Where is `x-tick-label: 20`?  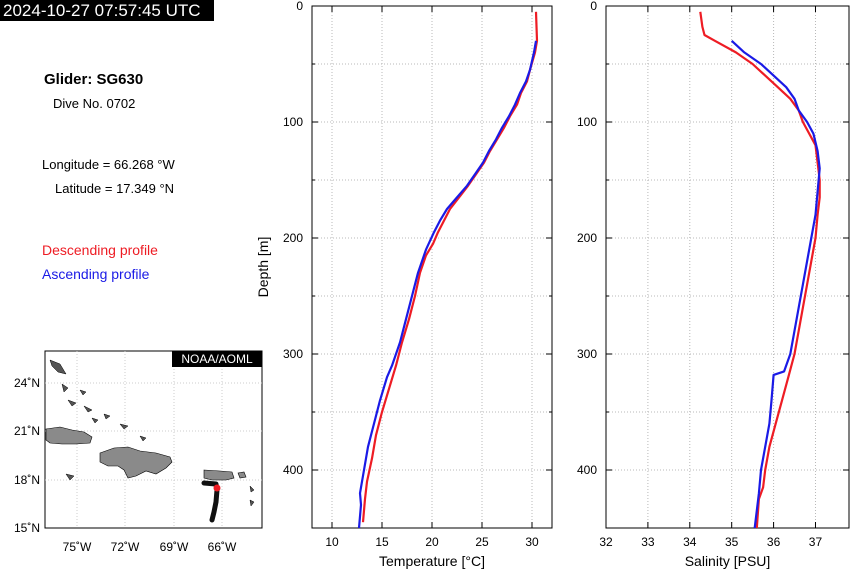 x-tick-label: 20 is located at coordinates (432, 542).